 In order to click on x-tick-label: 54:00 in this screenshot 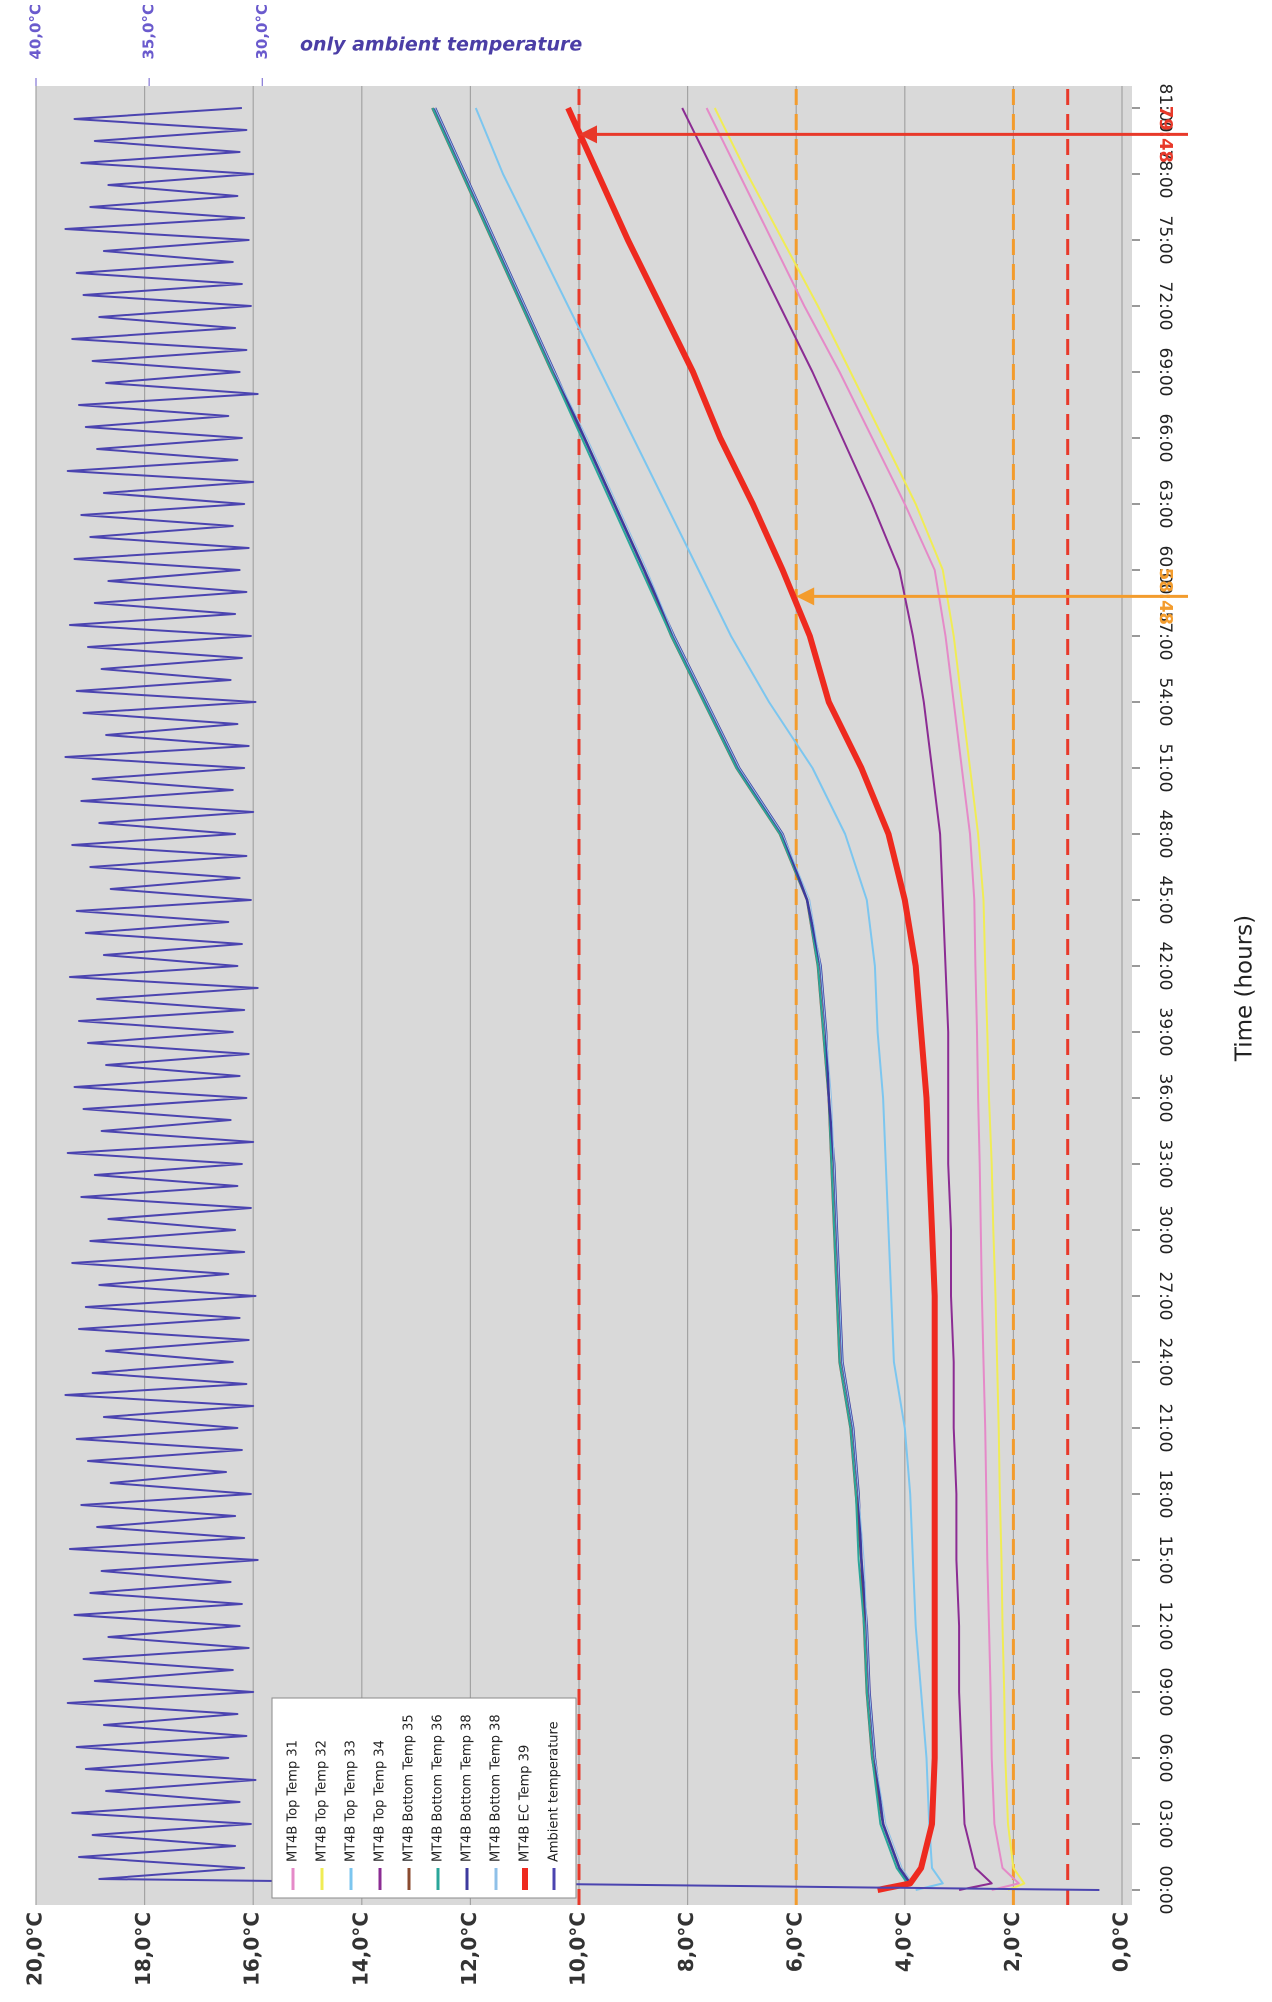, I will do `click(1165, 702)`.